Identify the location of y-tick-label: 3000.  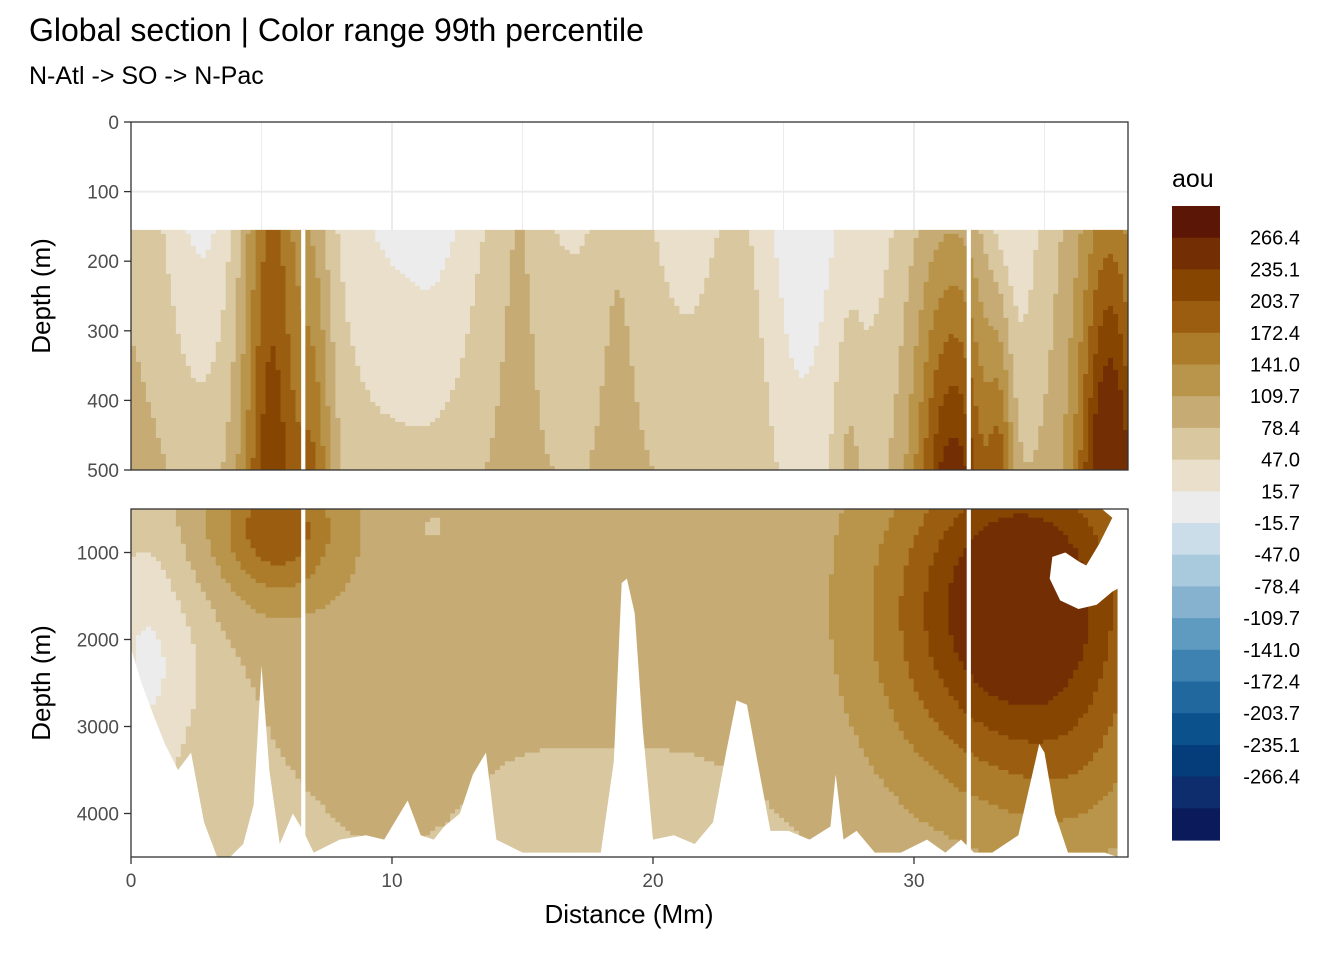
(98, 728).